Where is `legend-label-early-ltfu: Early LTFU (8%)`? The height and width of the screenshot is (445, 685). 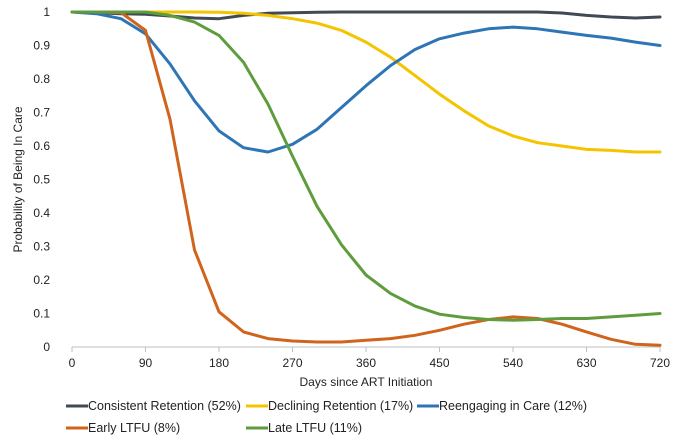
legend-label-early-ltfu: Early LTFU (8%) is located at coordinates (134, 428).